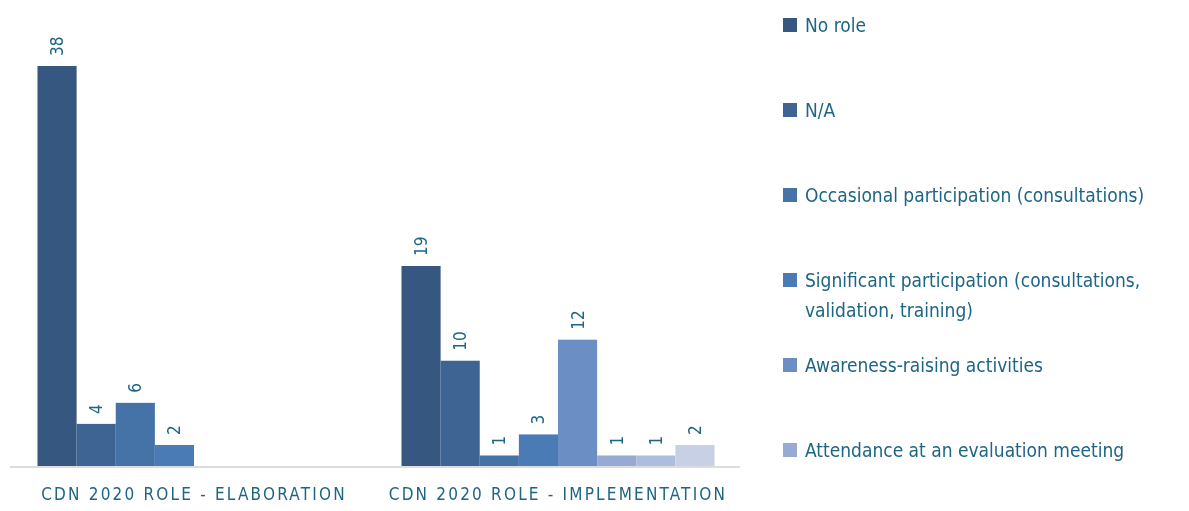 This screenshot has width=1189, height=511. What do you see at coordinates (835, 25) in the screenshot?
I see `legend-label: No role` at bounding box center [835, 25].